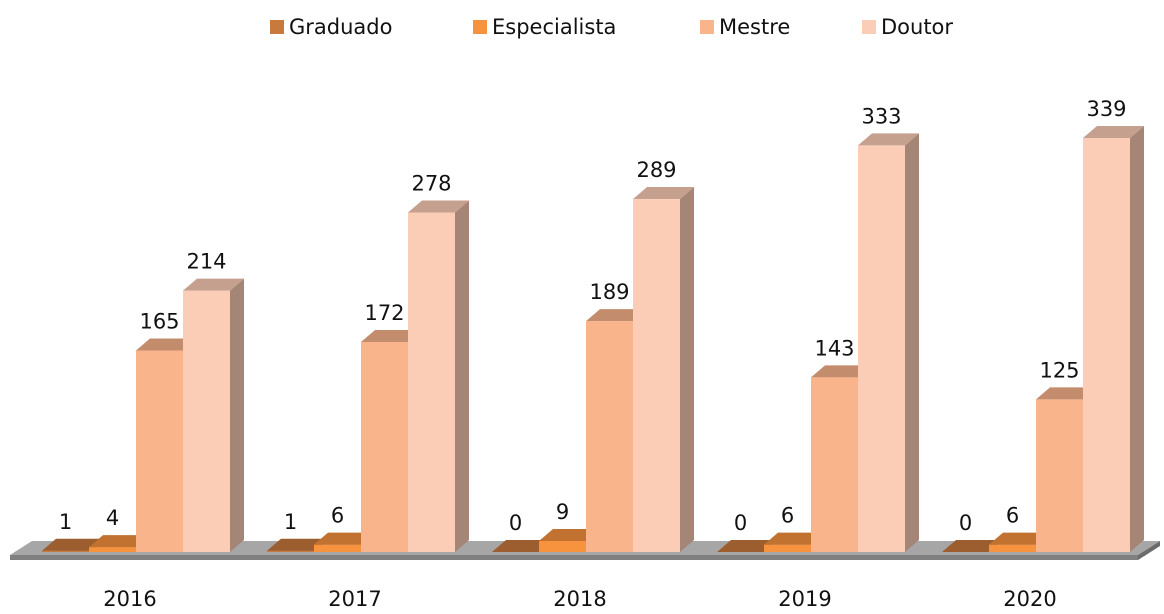 This screenshot has width=1164, height=614. Describe the element at coordinates (574, 557) in the screenshot. I see `floor-front` at that location.